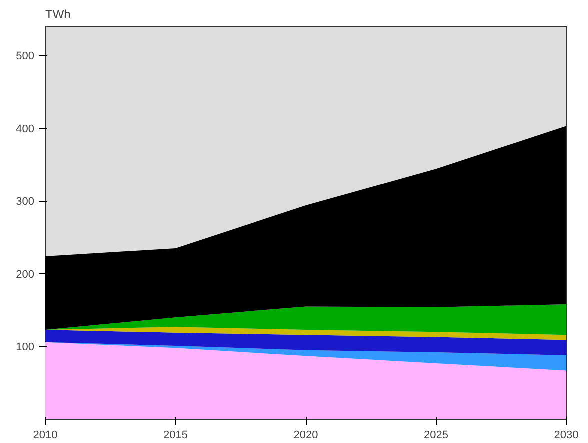  What do you see at coordinates (176, 436) in the screenshot?
I see `x-tick-label: 2015` at bounding box center [176, 436].